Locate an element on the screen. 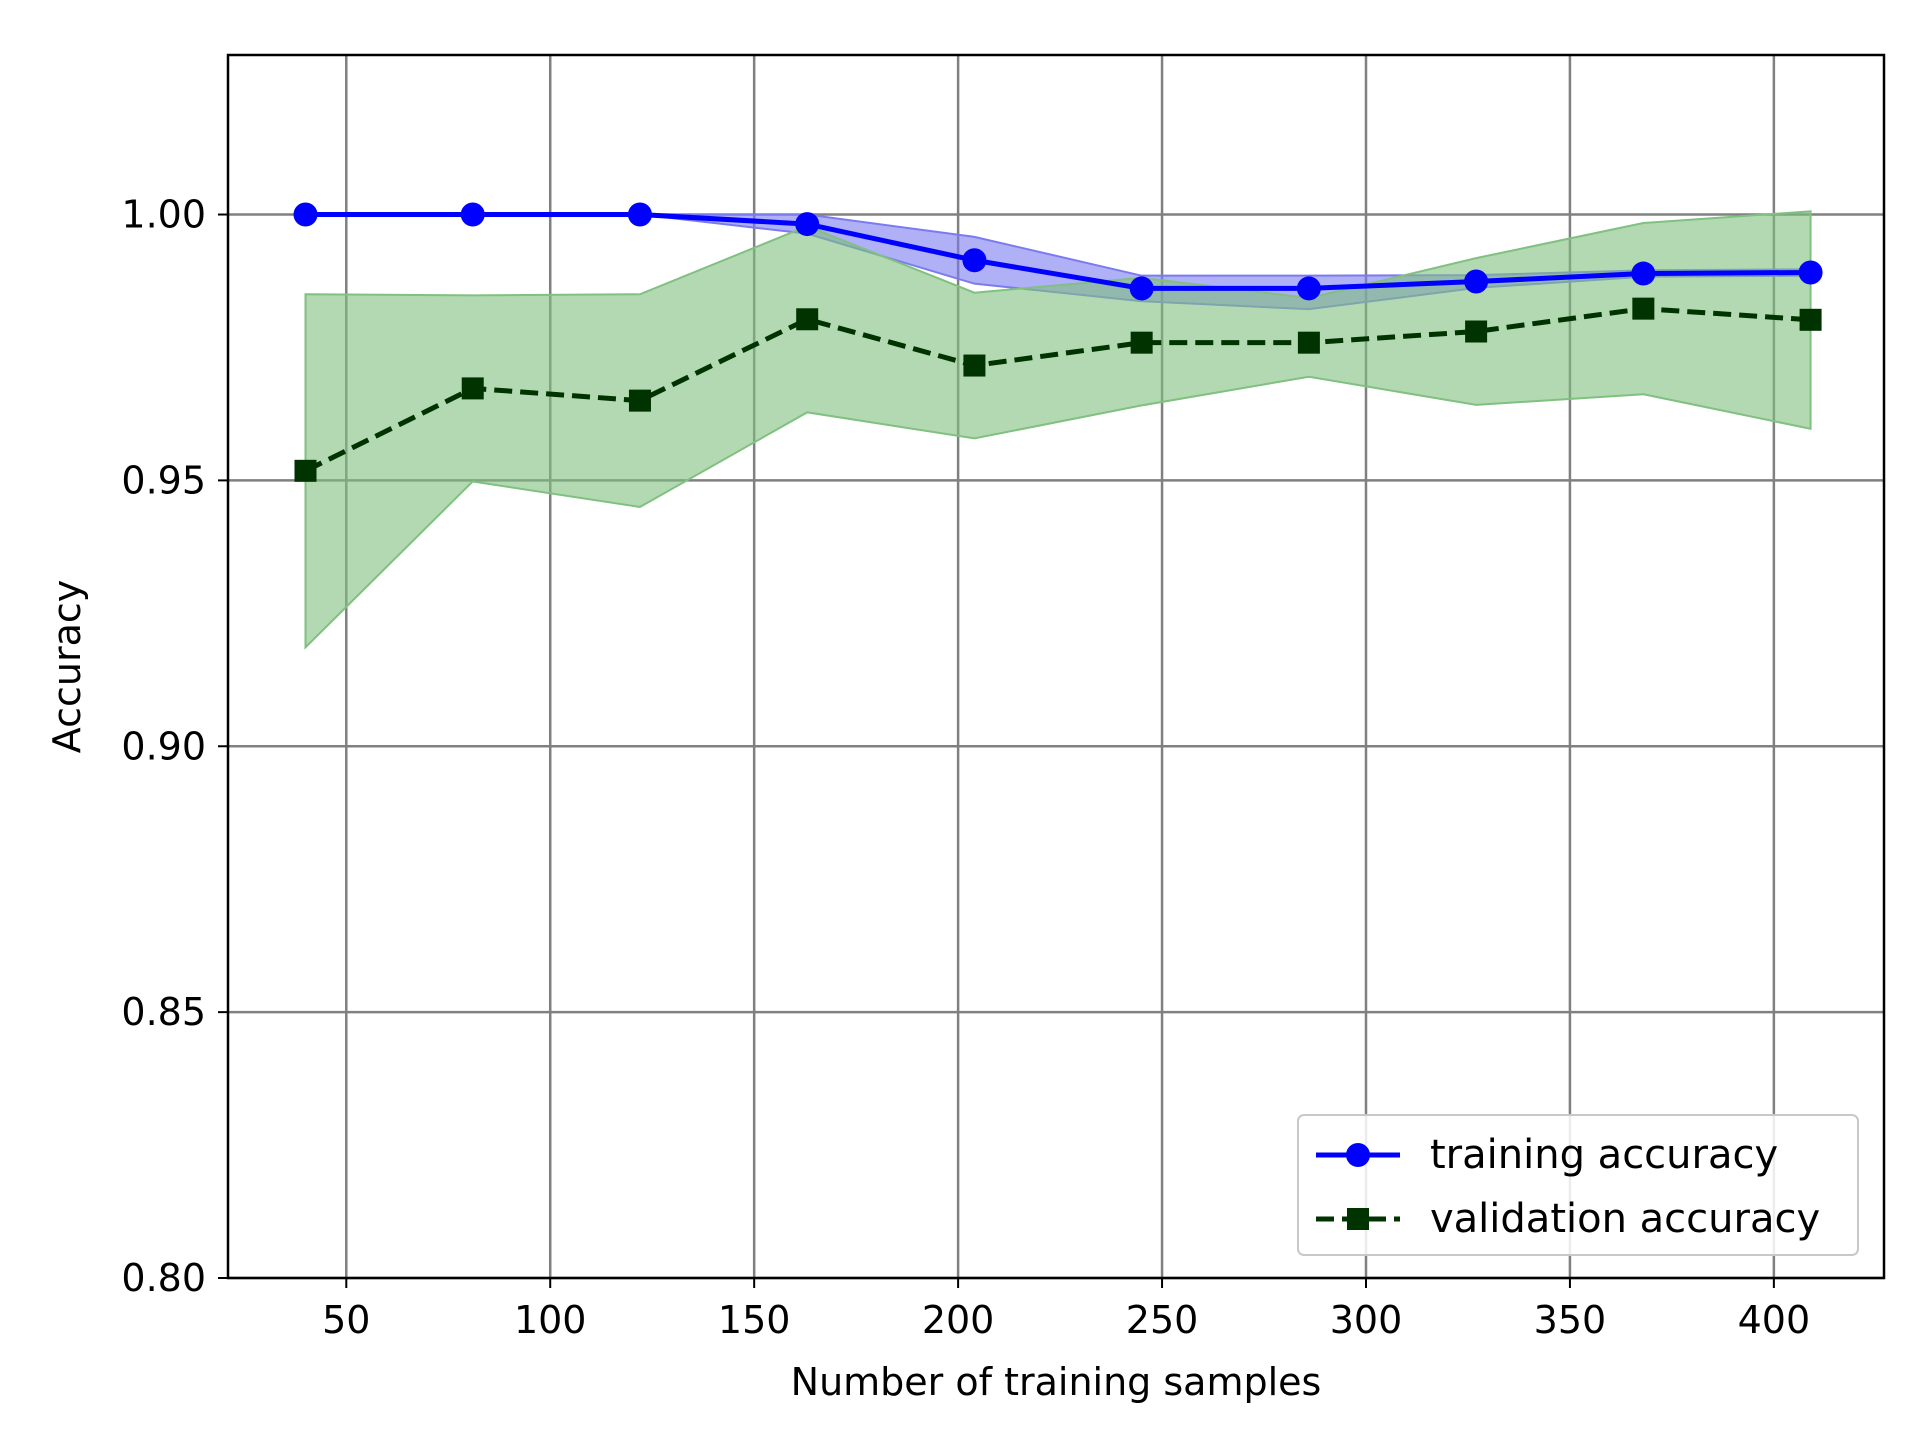 The height and width of the screenshot is (1444, 1920). x-tick-label: 250 is located at coordinates (1162, 1320).